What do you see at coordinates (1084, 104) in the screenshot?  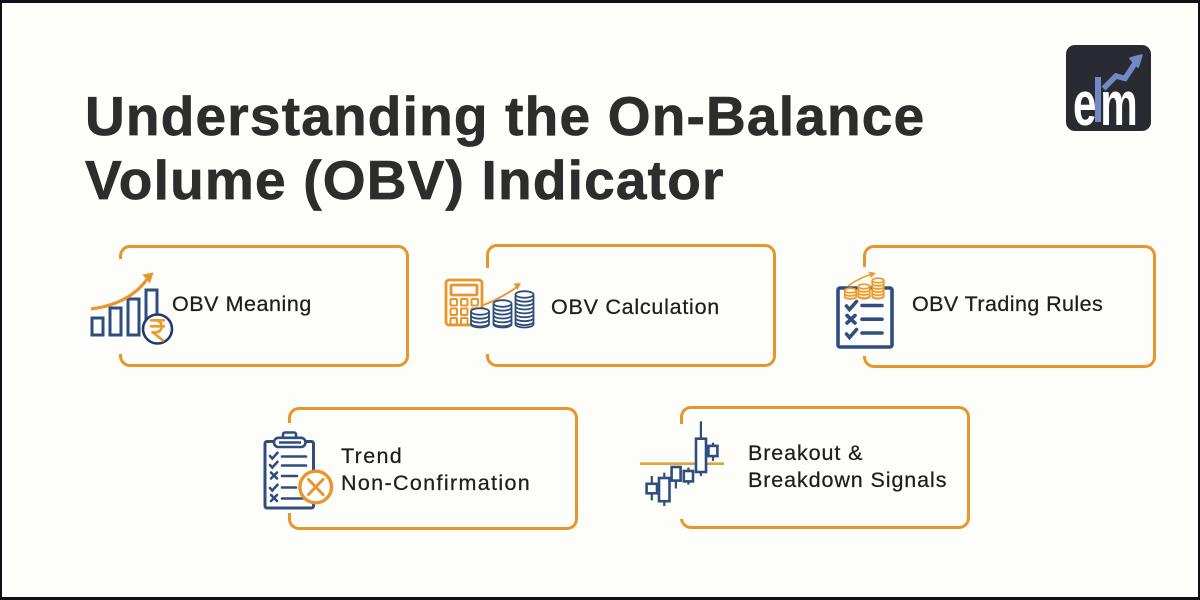 I see `svg-text: e` at bounding box center [1084, 104].